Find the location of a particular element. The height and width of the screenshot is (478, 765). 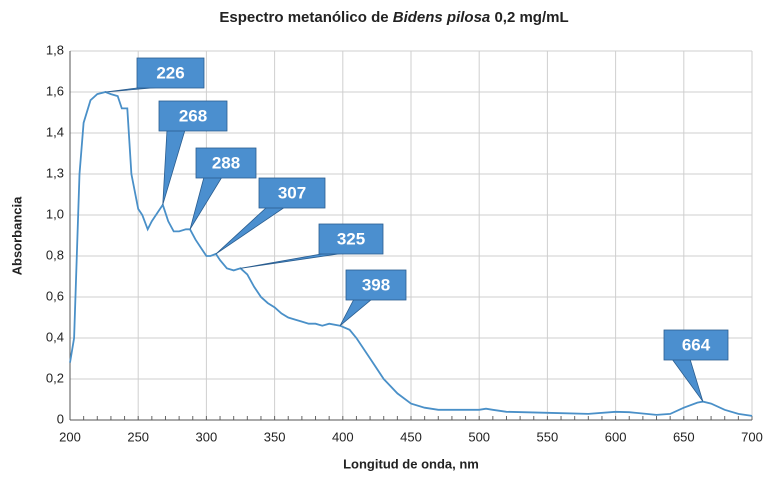

y-tick-label: 1,6 is located at coordinates (55, 90).